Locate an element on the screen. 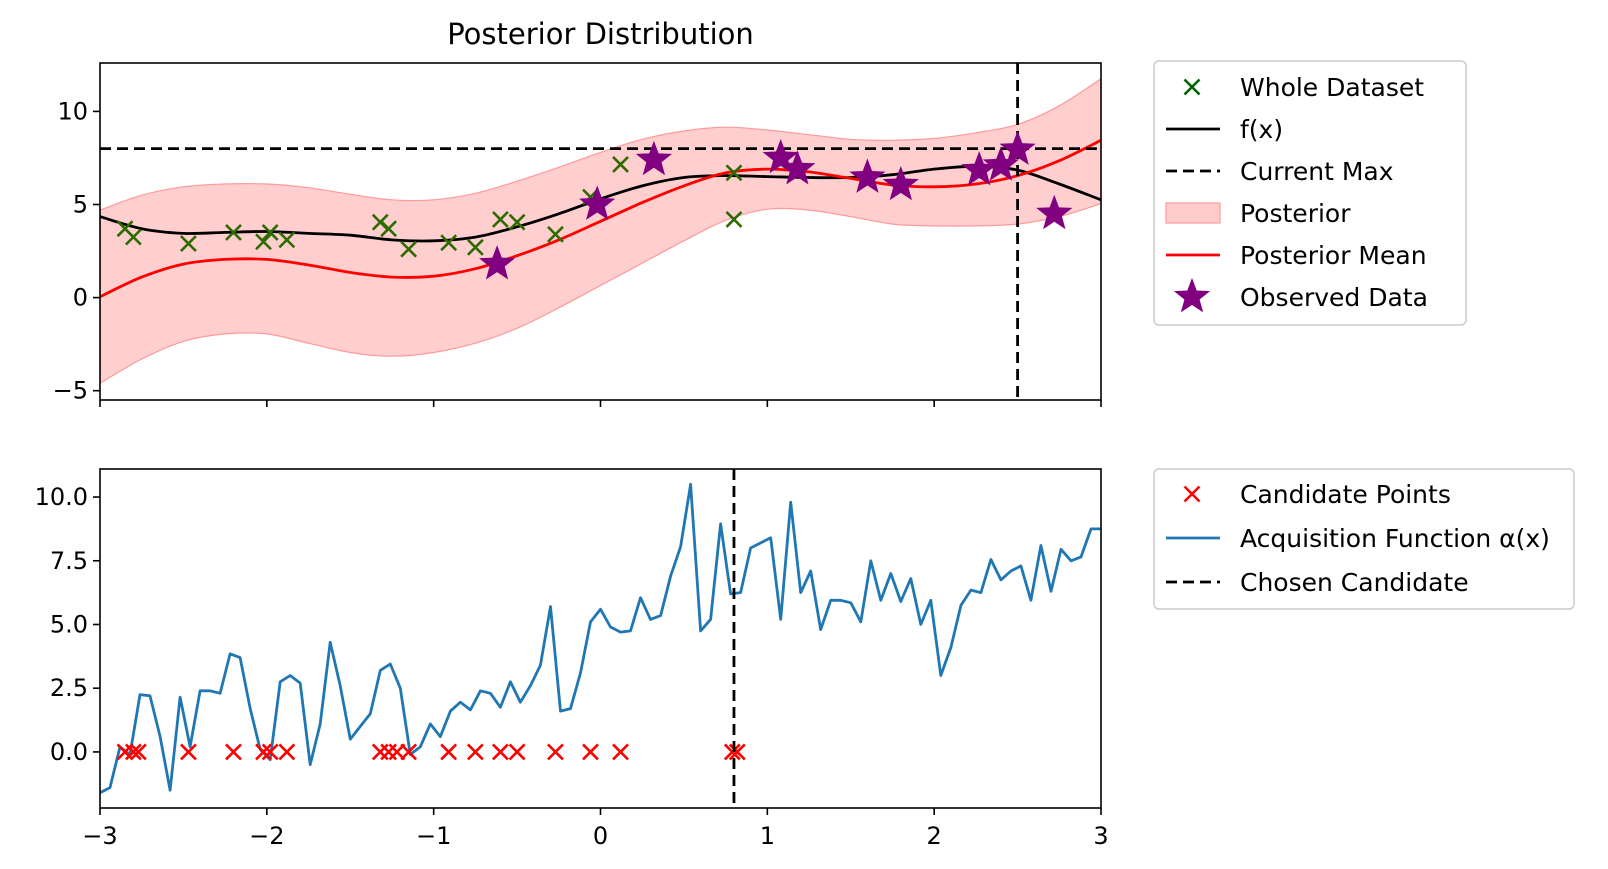 This screenshot has width=1608, height=869. legend-label: Whole Dataset is located at coordinates (1332, 87).